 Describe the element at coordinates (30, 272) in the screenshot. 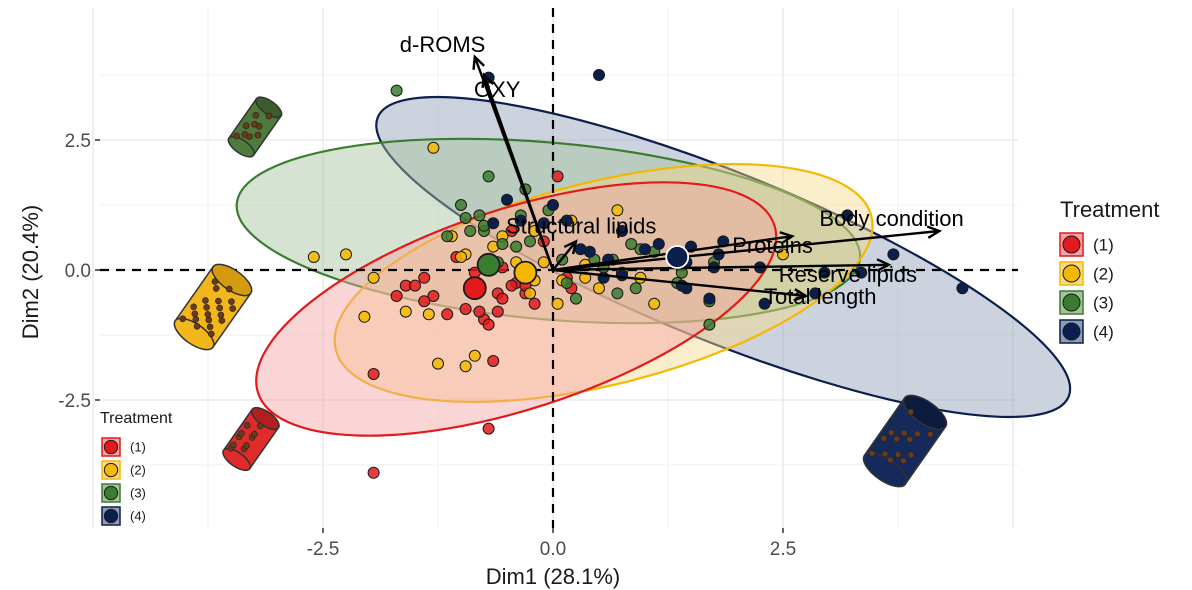

I see `y-axis-title: Dim2 (20.4%)` at that location.